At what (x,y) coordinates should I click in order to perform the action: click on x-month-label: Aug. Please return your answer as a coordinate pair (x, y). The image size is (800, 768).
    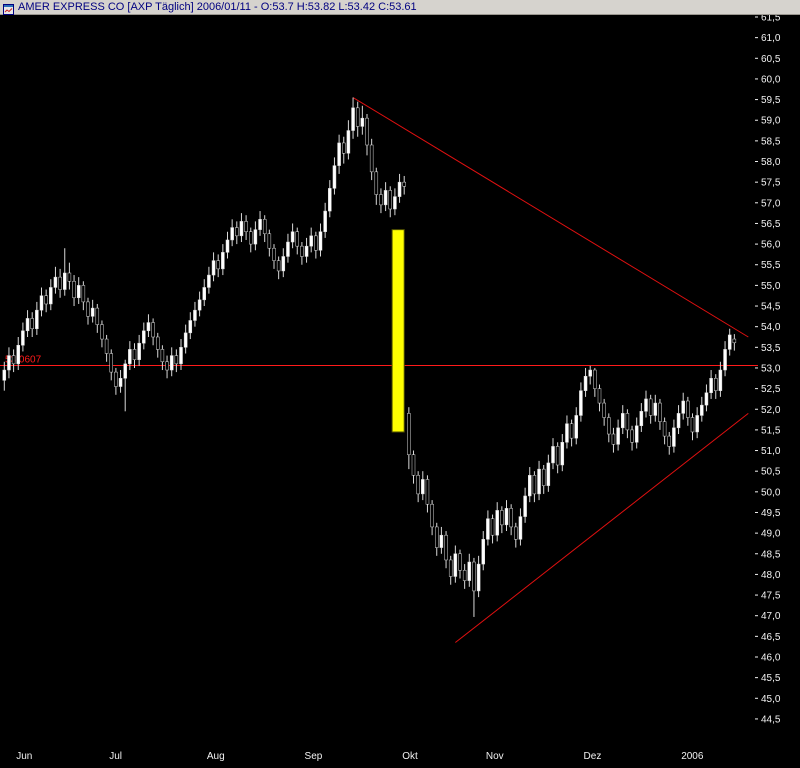
    Looking at the image, I should click on (216, 756).